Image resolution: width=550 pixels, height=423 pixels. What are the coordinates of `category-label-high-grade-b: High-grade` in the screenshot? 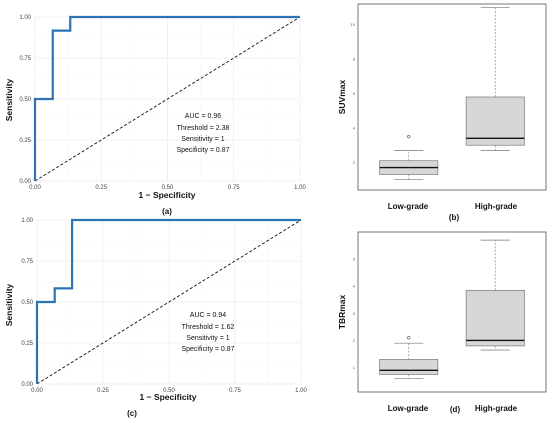 It's located at (496, 206).